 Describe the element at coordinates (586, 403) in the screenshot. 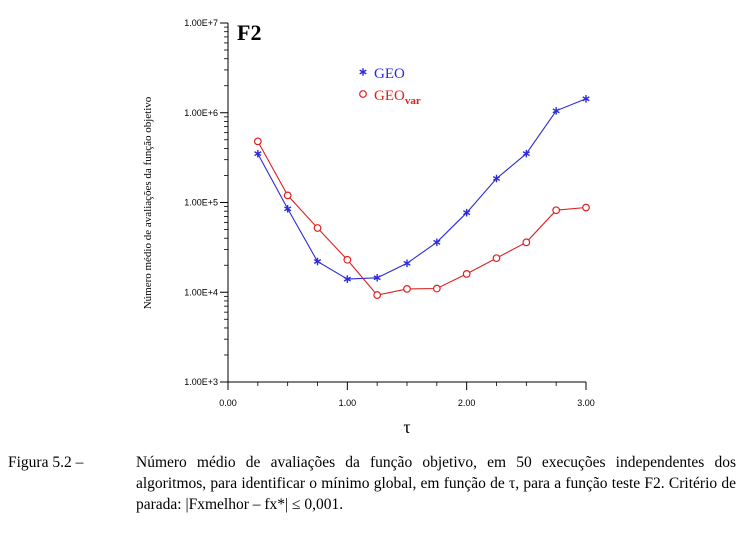

I see `x-tick-label: 3.00` at that location.